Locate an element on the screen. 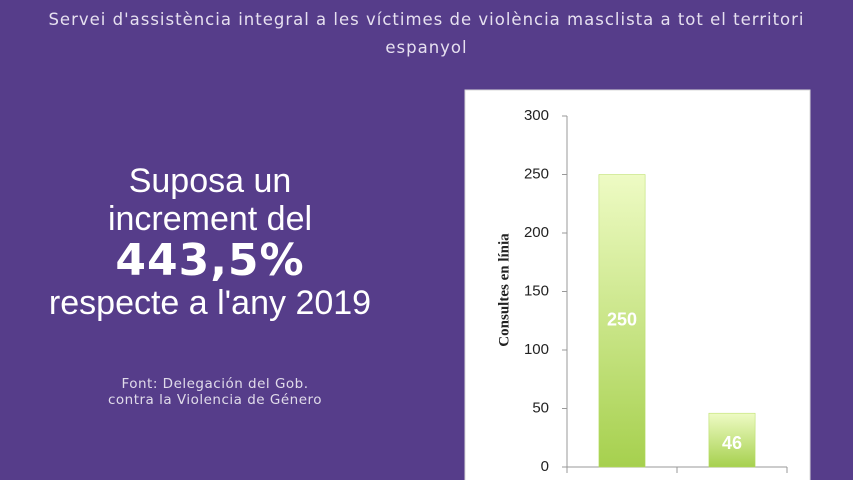 The width and height of the screenshot is (853, 480). y-axis-label: Consultes en línia is located at coordinates (504, 290).